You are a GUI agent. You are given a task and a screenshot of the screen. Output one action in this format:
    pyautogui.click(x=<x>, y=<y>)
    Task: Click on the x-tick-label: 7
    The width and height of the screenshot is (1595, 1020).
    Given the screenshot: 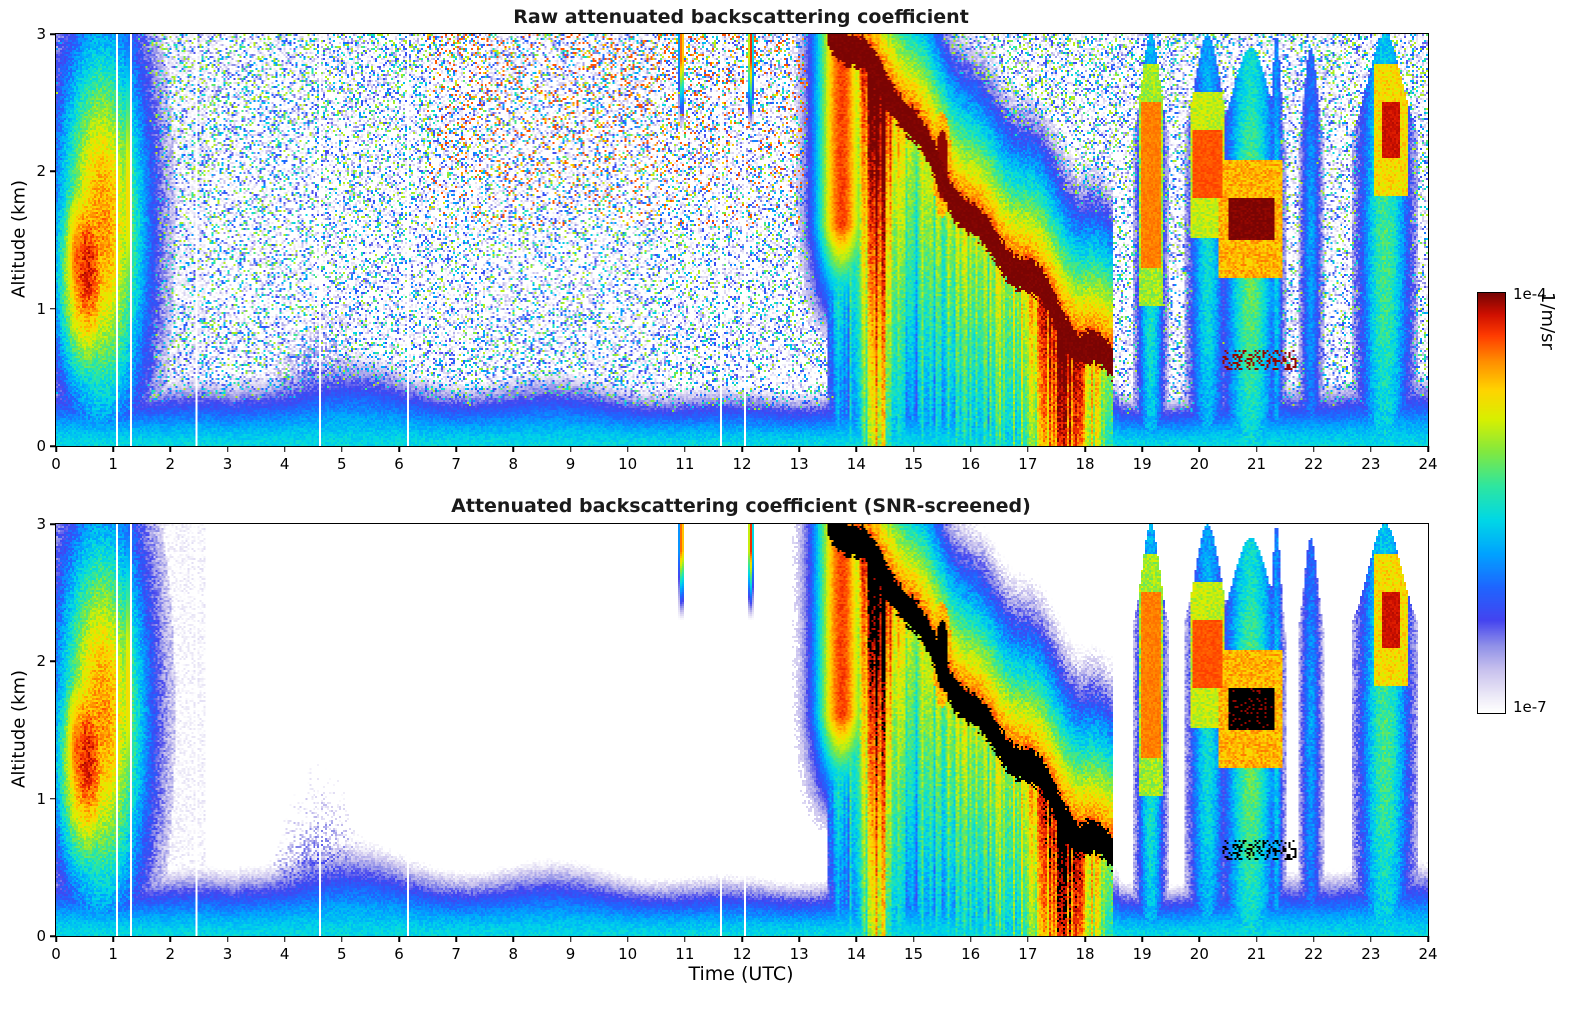 What is the action you would take?
    pyautogui.click(x=456, y=464)
    